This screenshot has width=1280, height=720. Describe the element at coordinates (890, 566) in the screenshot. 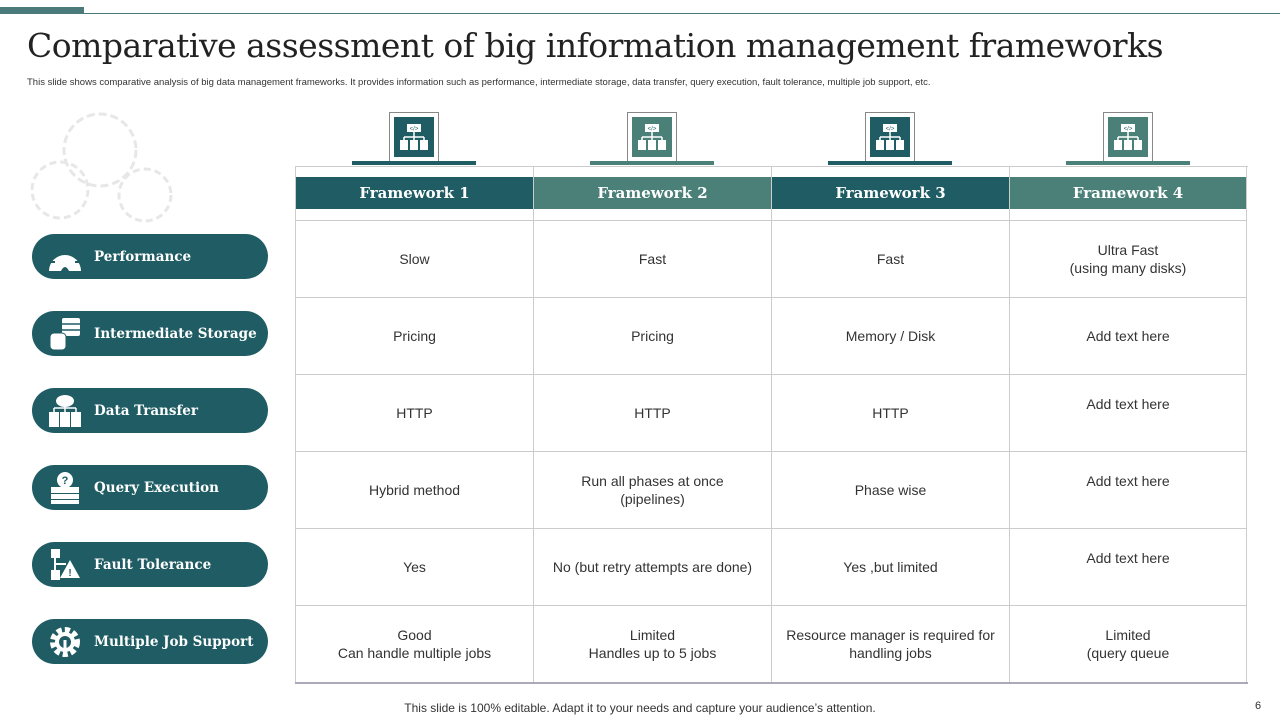

I see `table-cell: Yes ,but limited` at that location.